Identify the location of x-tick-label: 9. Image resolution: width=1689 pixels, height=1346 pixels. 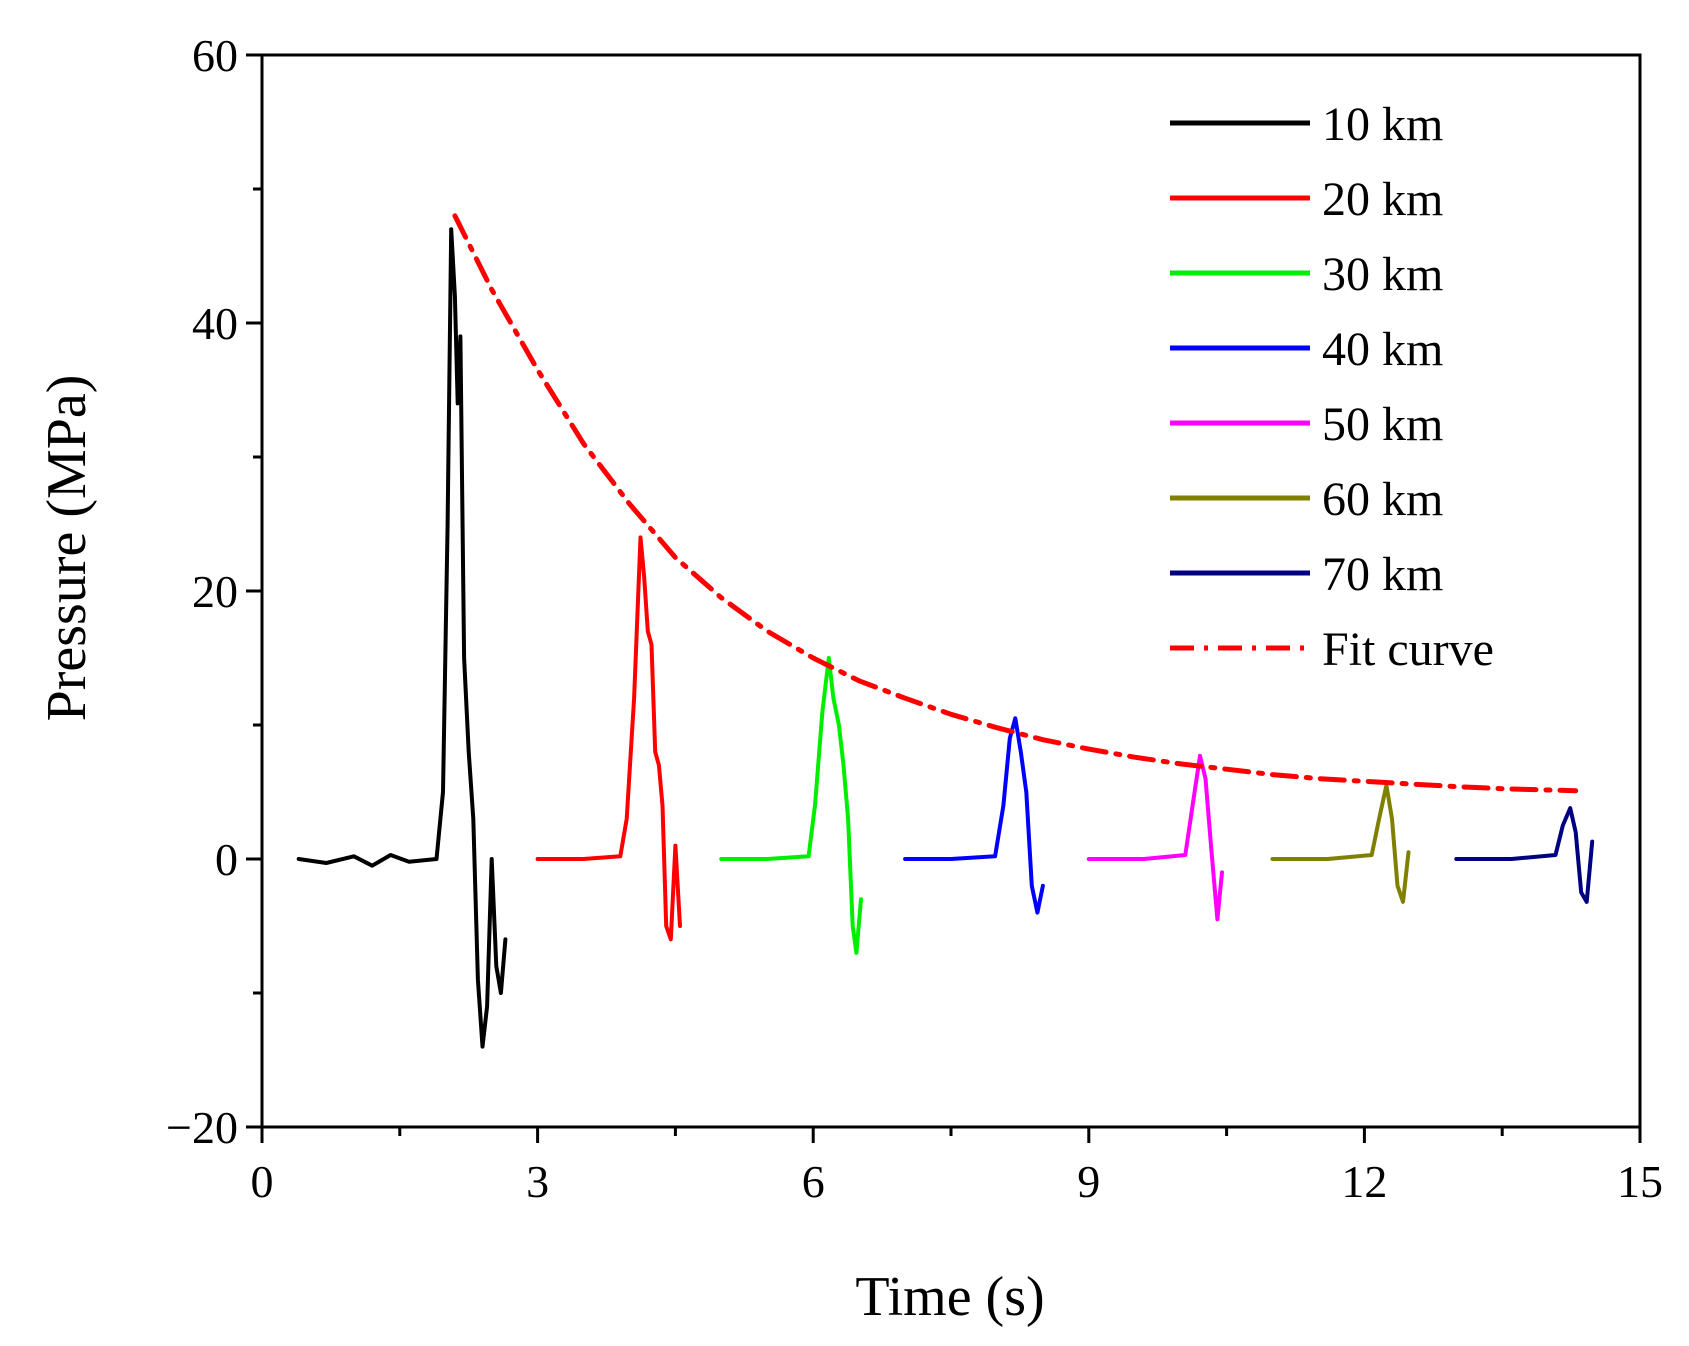
(1088, 1181).